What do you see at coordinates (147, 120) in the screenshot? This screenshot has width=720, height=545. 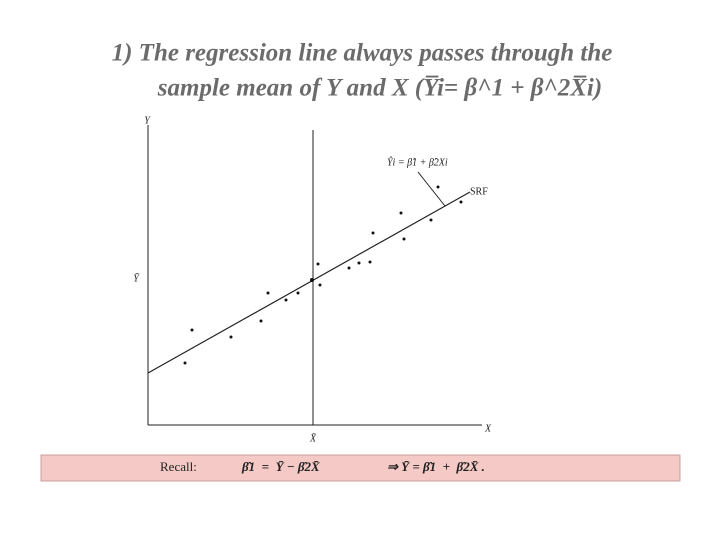 I see `y-axis-label: Y` at bounding box center [147, 120].